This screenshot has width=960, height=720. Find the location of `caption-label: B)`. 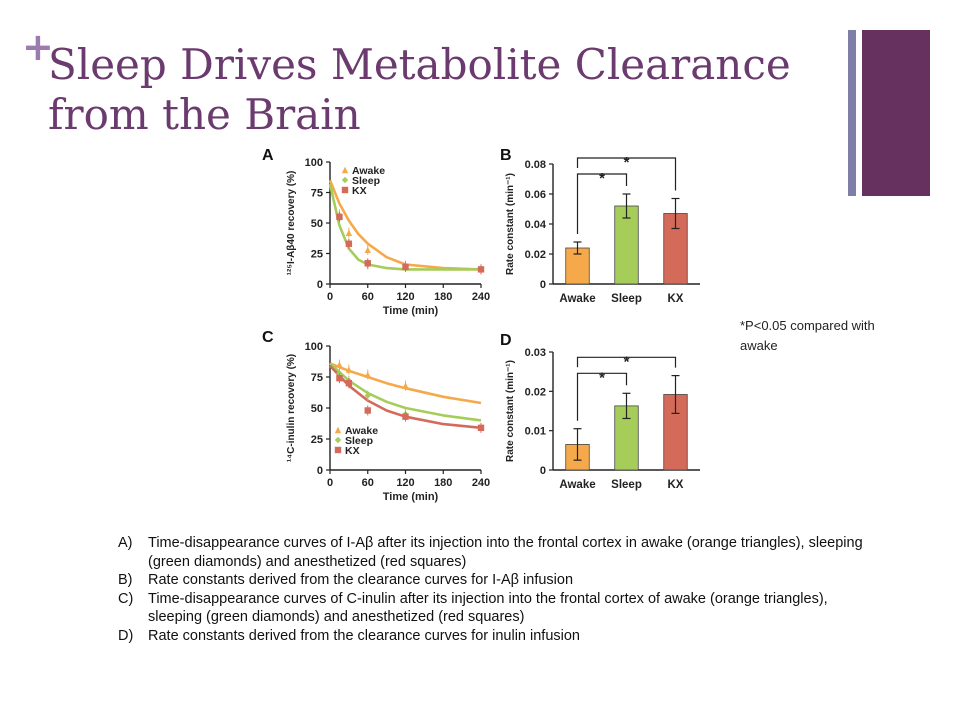

caption-label: B) is located at coordinates (125, 580).